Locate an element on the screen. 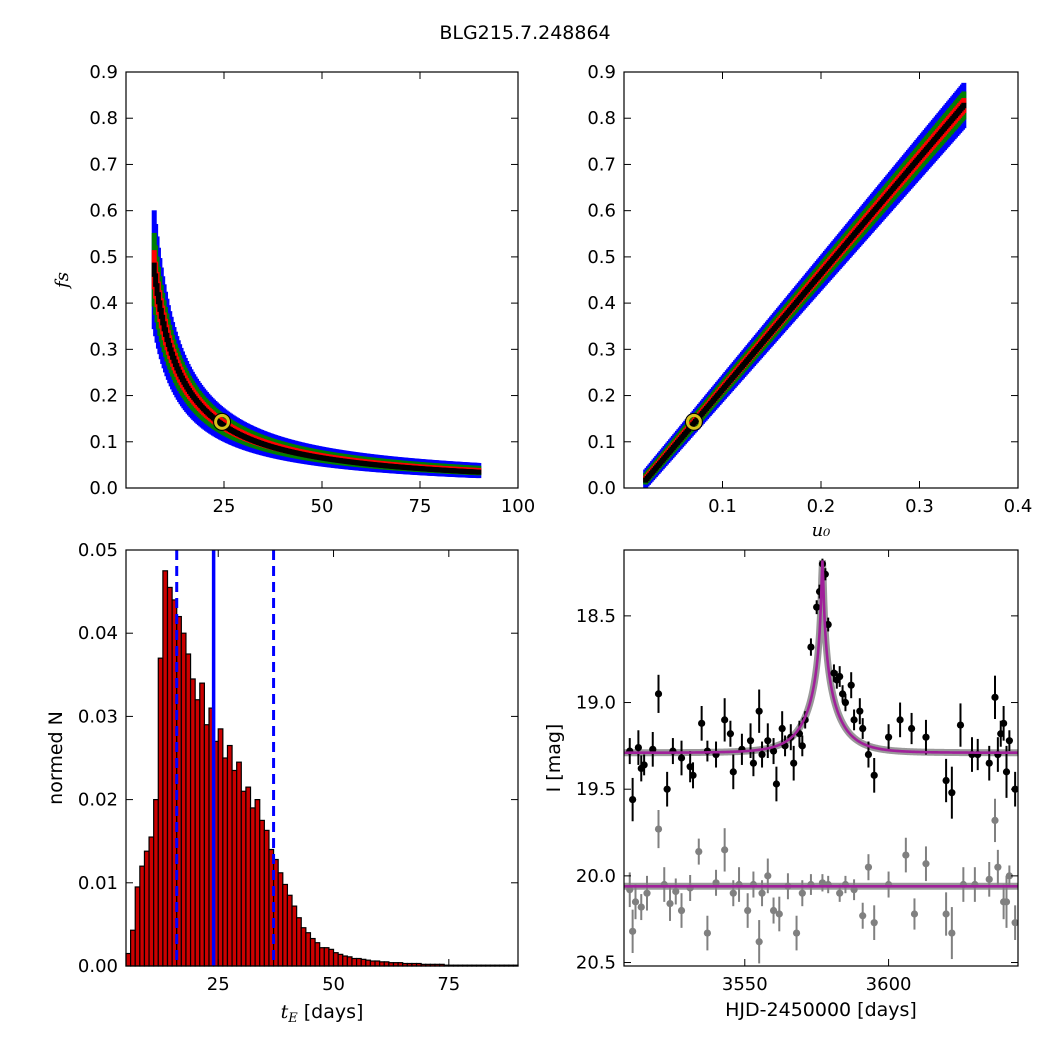 Image resolution: width=1050 pixels, height=1054 pixels. y-tick-label: 0.8 is located at coordinates (103, 118).